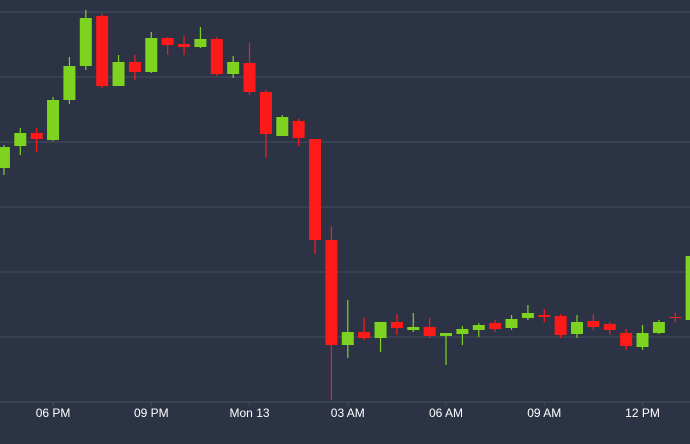 This screenshot has width=690, height=444. I want to click on x-tick-label: 09 PM, so click(151, 413).